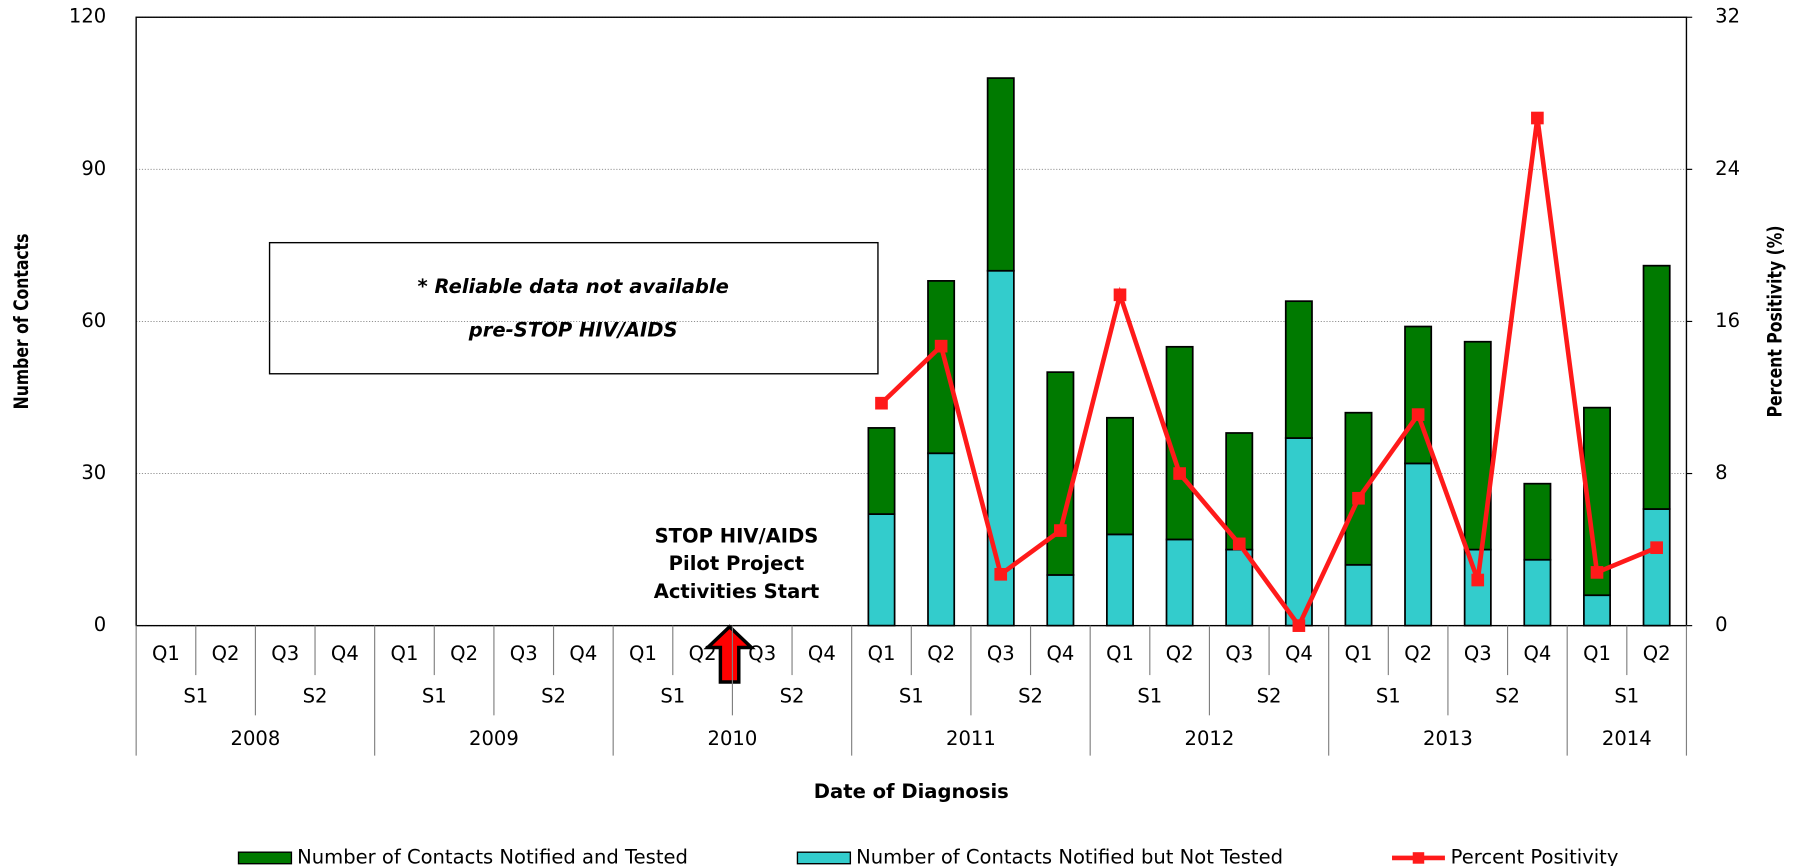  What do you see at coordinates (737, 563) in the screenshot?
I see `start-label: Pilot Project` at bounding box center [737, 563].